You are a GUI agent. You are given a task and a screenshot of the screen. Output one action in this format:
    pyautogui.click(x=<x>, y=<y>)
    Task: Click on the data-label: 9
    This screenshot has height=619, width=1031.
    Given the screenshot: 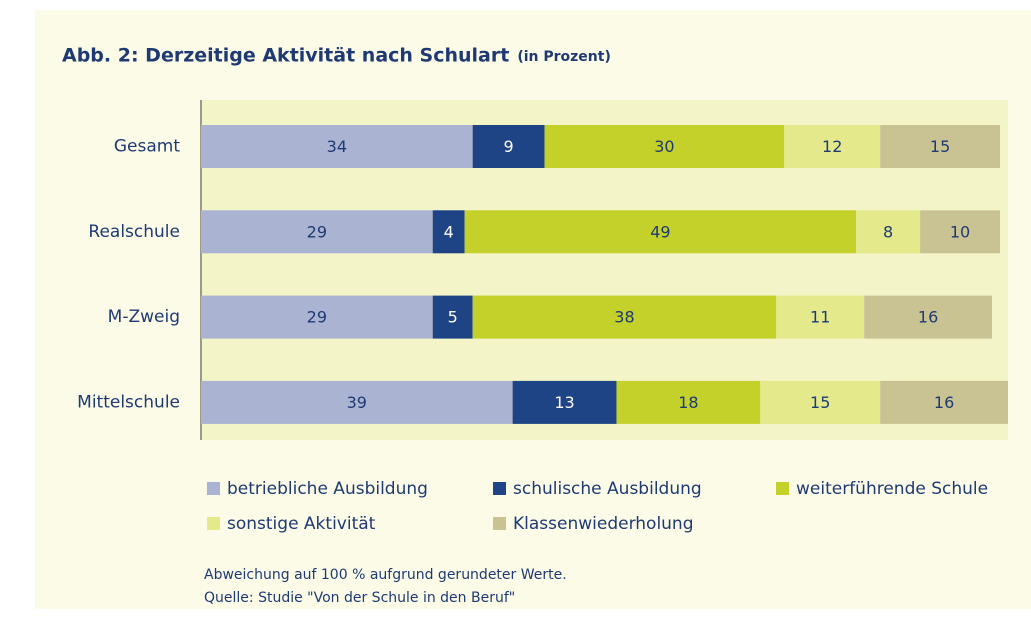 What is the action you would take?
    pyautogui.click(x=509, y=146)
    